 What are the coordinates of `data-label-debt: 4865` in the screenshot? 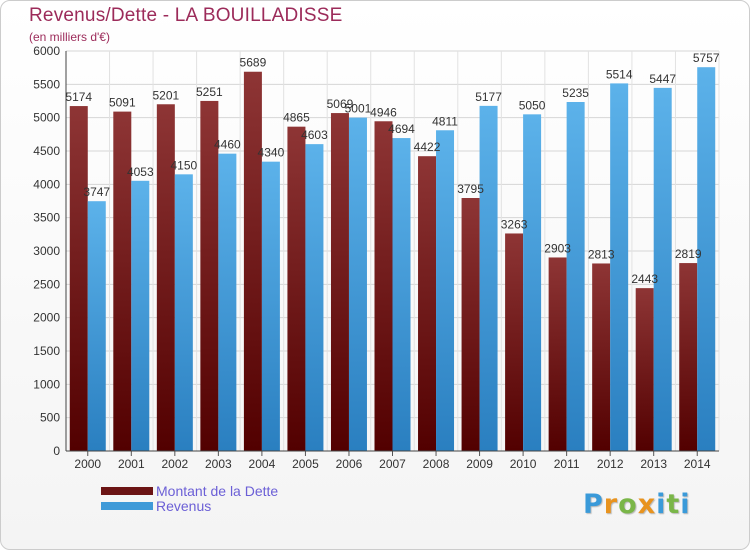 It's located at (296, 118).